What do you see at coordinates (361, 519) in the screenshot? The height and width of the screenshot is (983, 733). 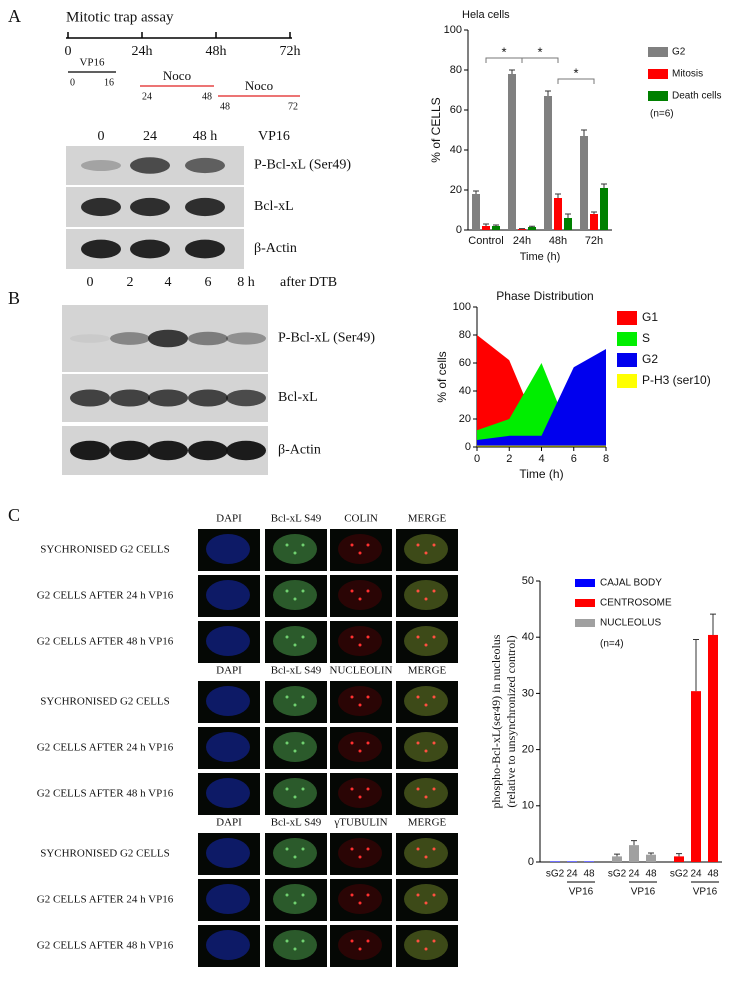 I see `column-header: COLIN` at bounding box center [361, 519].